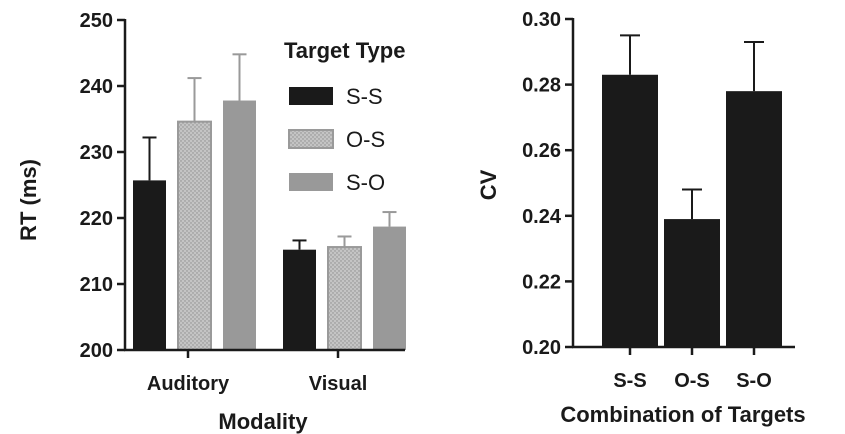  Describe the element at coordinates (547, 184) in the screenshot. I see `cv-y-ticks: 0.20 0.22 0.24 0.26 0.28 0.30` at that location.